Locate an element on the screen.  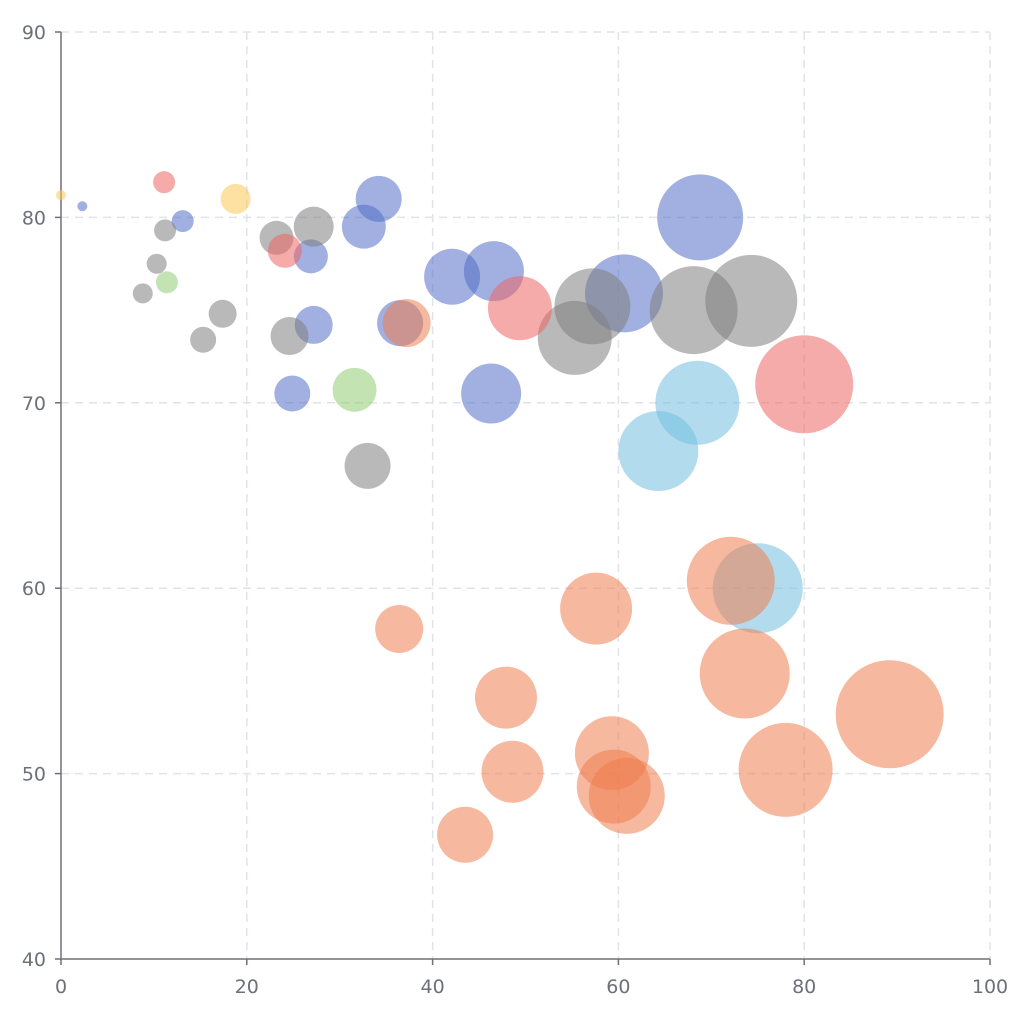
x-tick-label: 100 is located at coordinates (990, 987).